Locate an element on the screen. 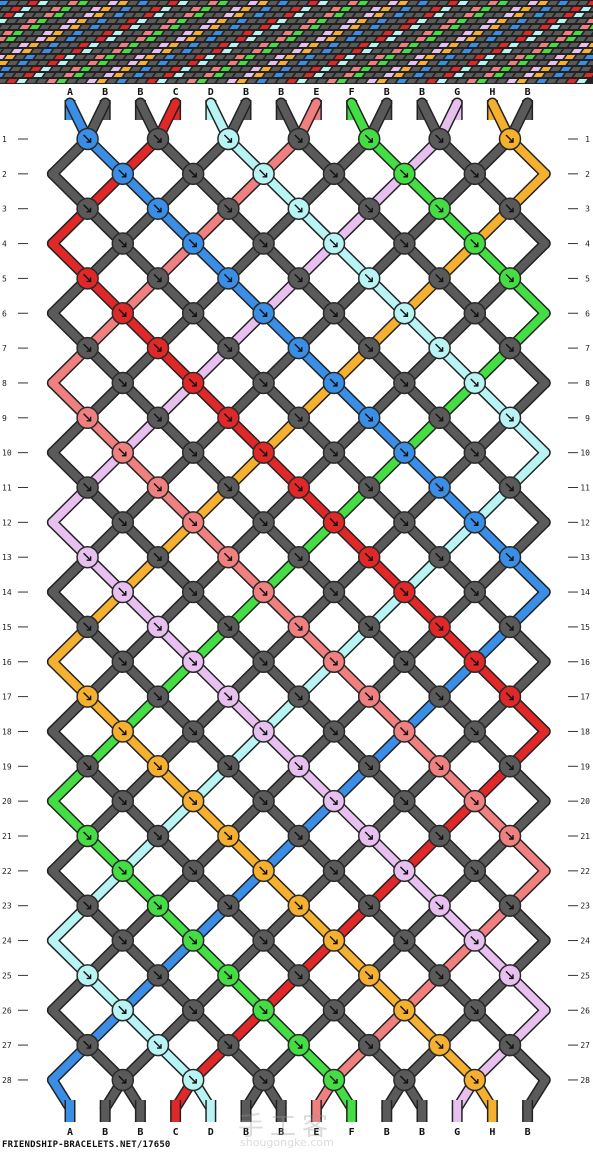 This screenshot has height=1153, width=593. row-number-right: 15 is located at coordinates (585, 627).